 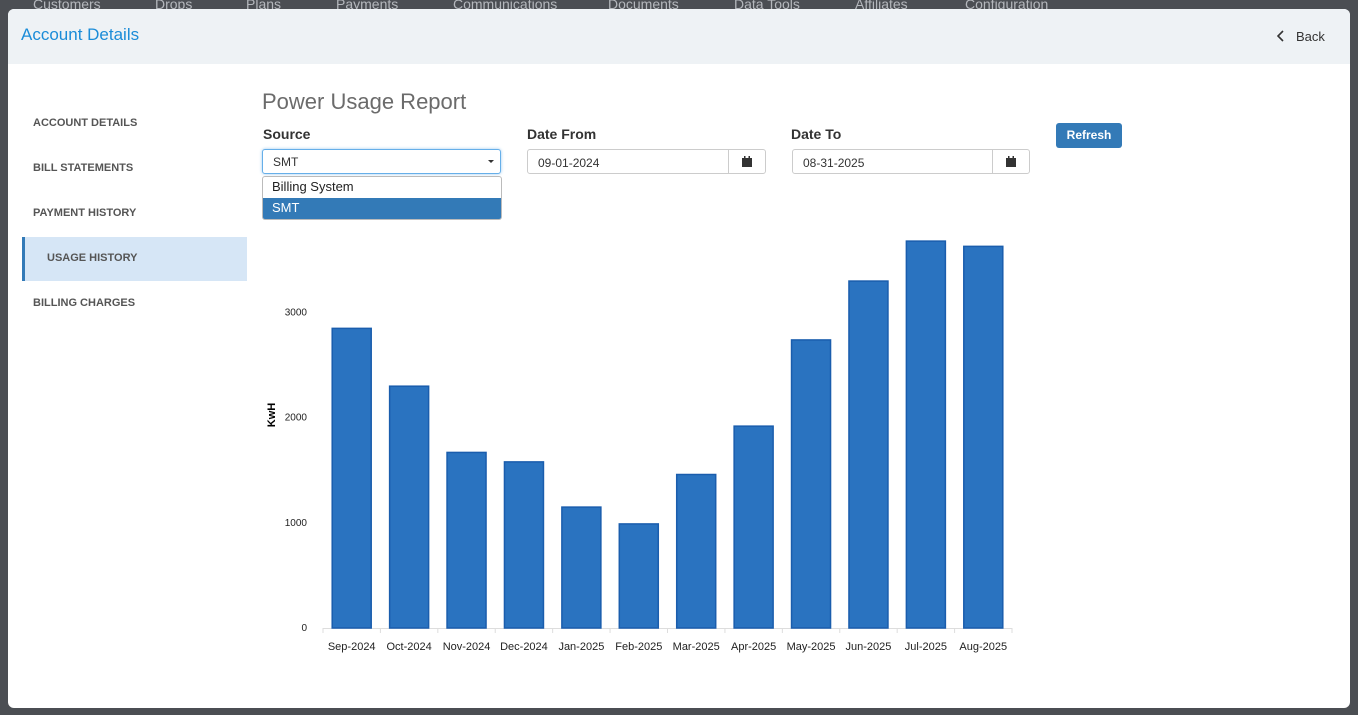 I want to click on x-tick-label: Oct-2024, so click(x=409, y=647).